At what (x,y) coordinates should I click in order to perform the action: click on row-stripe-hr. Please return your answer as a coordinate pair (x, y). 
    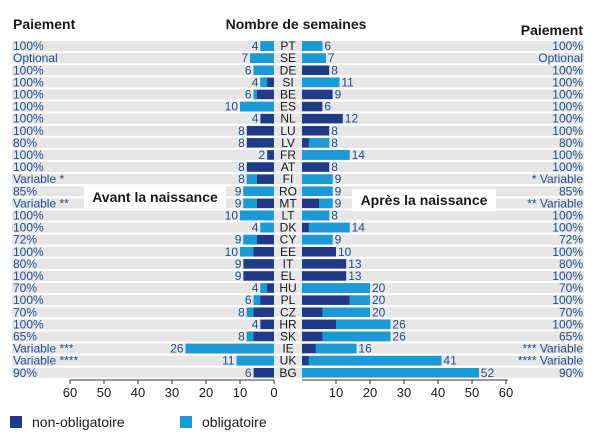
    Looking at the image, I should click on (298, 324).